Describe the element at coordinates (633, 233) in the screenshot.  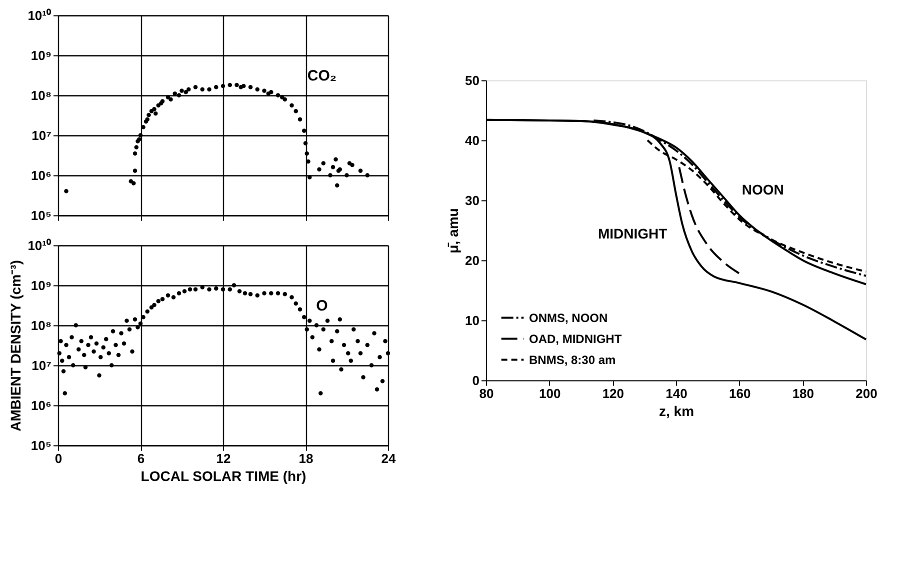
I see `annotation: MIDNIGHT` at that location.